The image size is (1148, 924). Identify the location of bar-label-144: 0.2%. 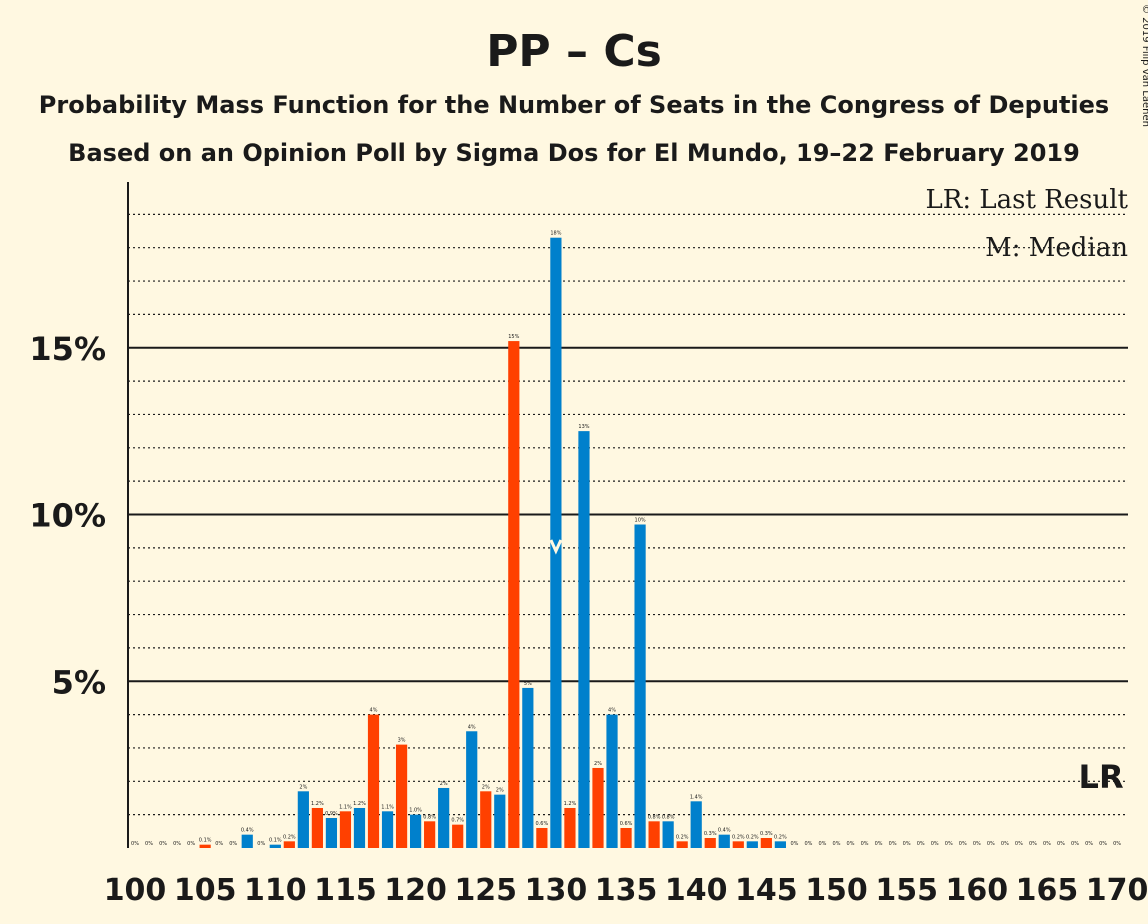
(752, 837).